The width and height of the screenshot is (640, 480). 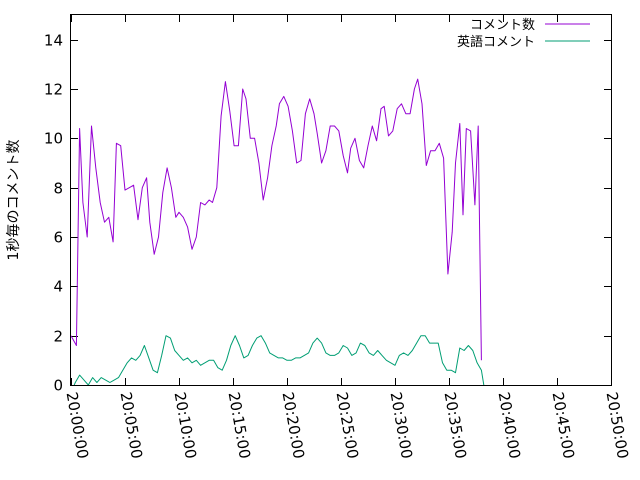 What do you see at coordinates (53, 90) in the screenshot?
I see `y-tick-label: 12` at bounding box center [53, 90].